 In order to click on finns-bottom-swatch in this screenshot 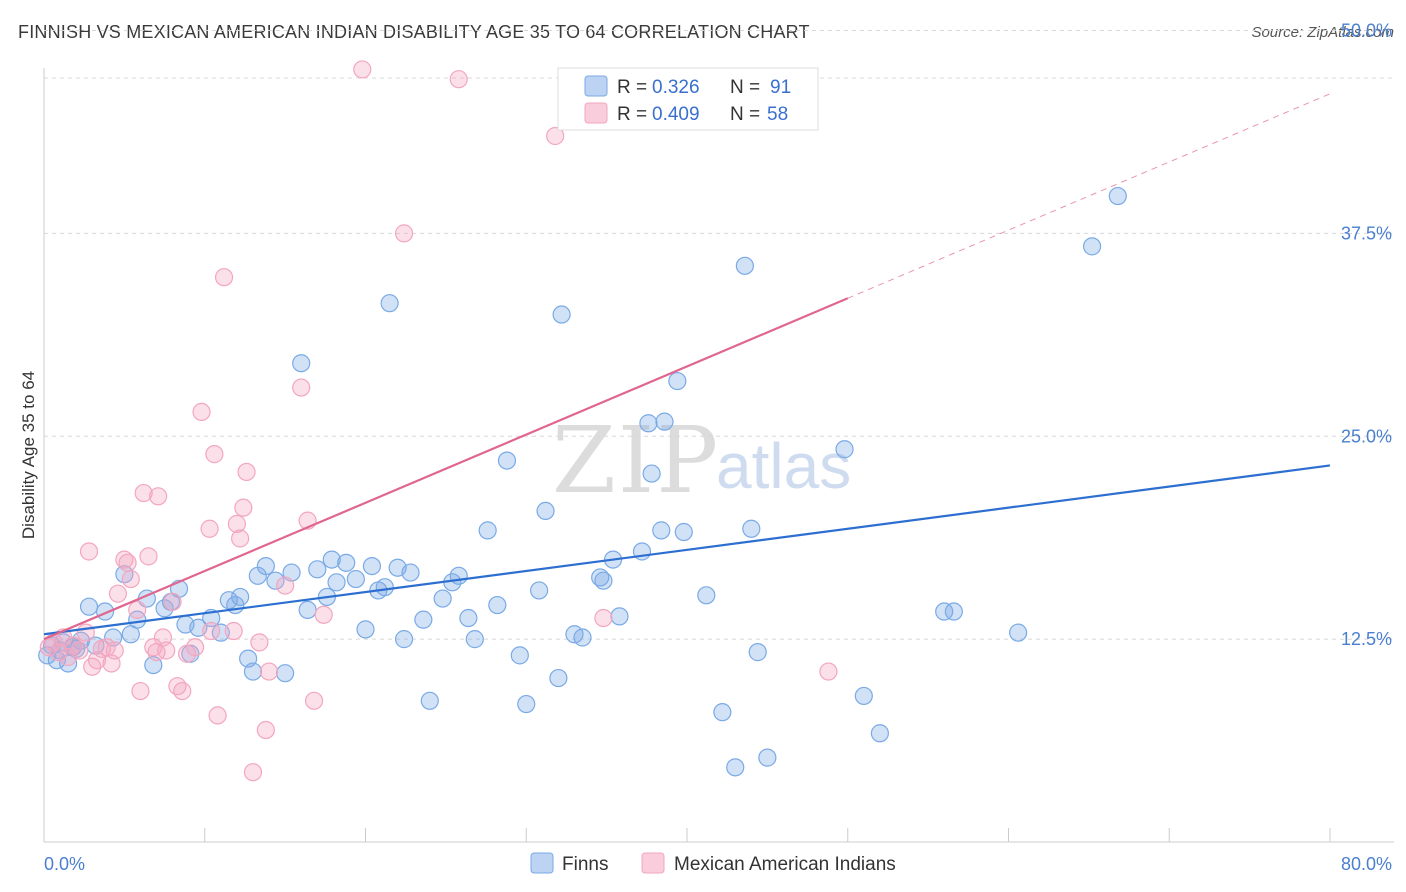, I will do `click(542, 863)`.